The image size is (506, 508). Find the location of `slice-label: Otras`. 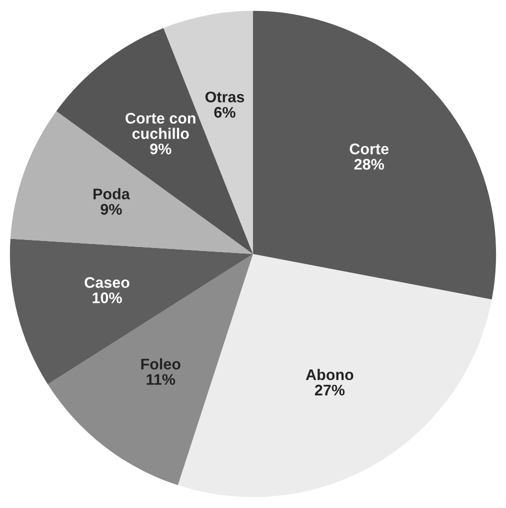

slice-label: Otras is located at coordinates (224, 97).